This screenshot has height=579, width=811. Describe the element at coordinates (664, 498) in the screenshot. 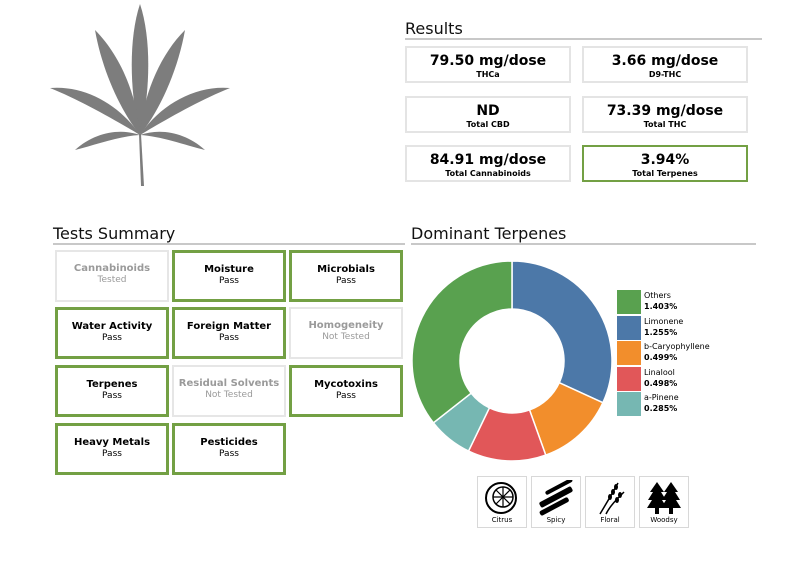

I see `pine-trees-icon` at that location.